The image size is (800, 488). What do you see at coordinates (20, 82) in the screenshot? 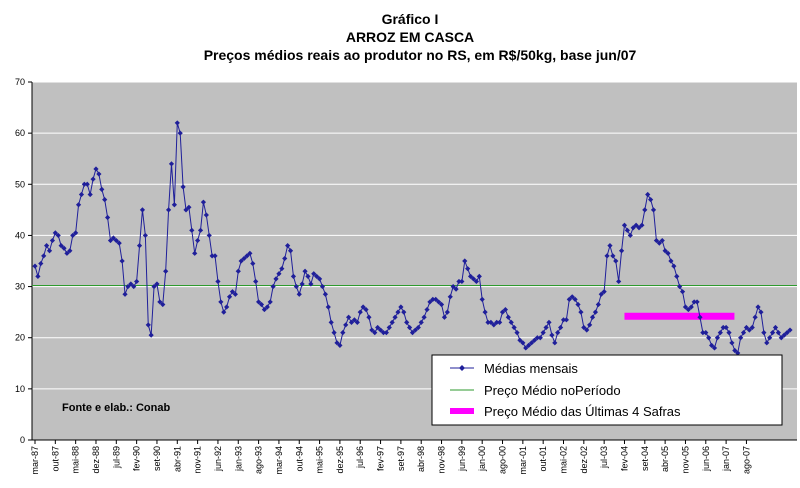
I see `y-tick-label: 70` at bounding box center [20, 82].